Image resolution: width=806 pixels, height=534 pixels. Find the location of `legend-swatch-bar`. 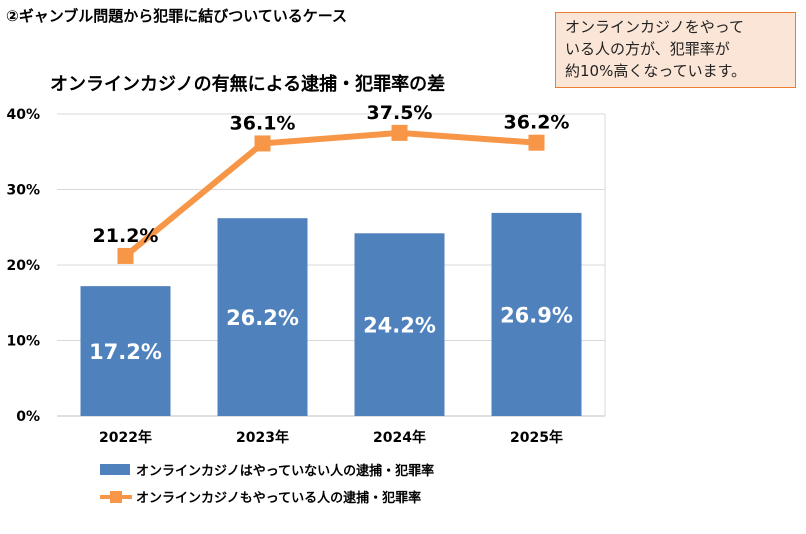

legend-swatch-bar is located at coordinates (115, 469).